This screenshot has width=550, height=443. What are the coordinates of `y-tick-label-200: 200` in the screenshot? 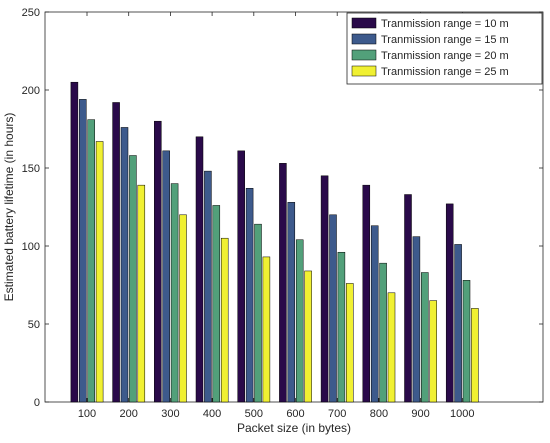 It's located at (31, 91).